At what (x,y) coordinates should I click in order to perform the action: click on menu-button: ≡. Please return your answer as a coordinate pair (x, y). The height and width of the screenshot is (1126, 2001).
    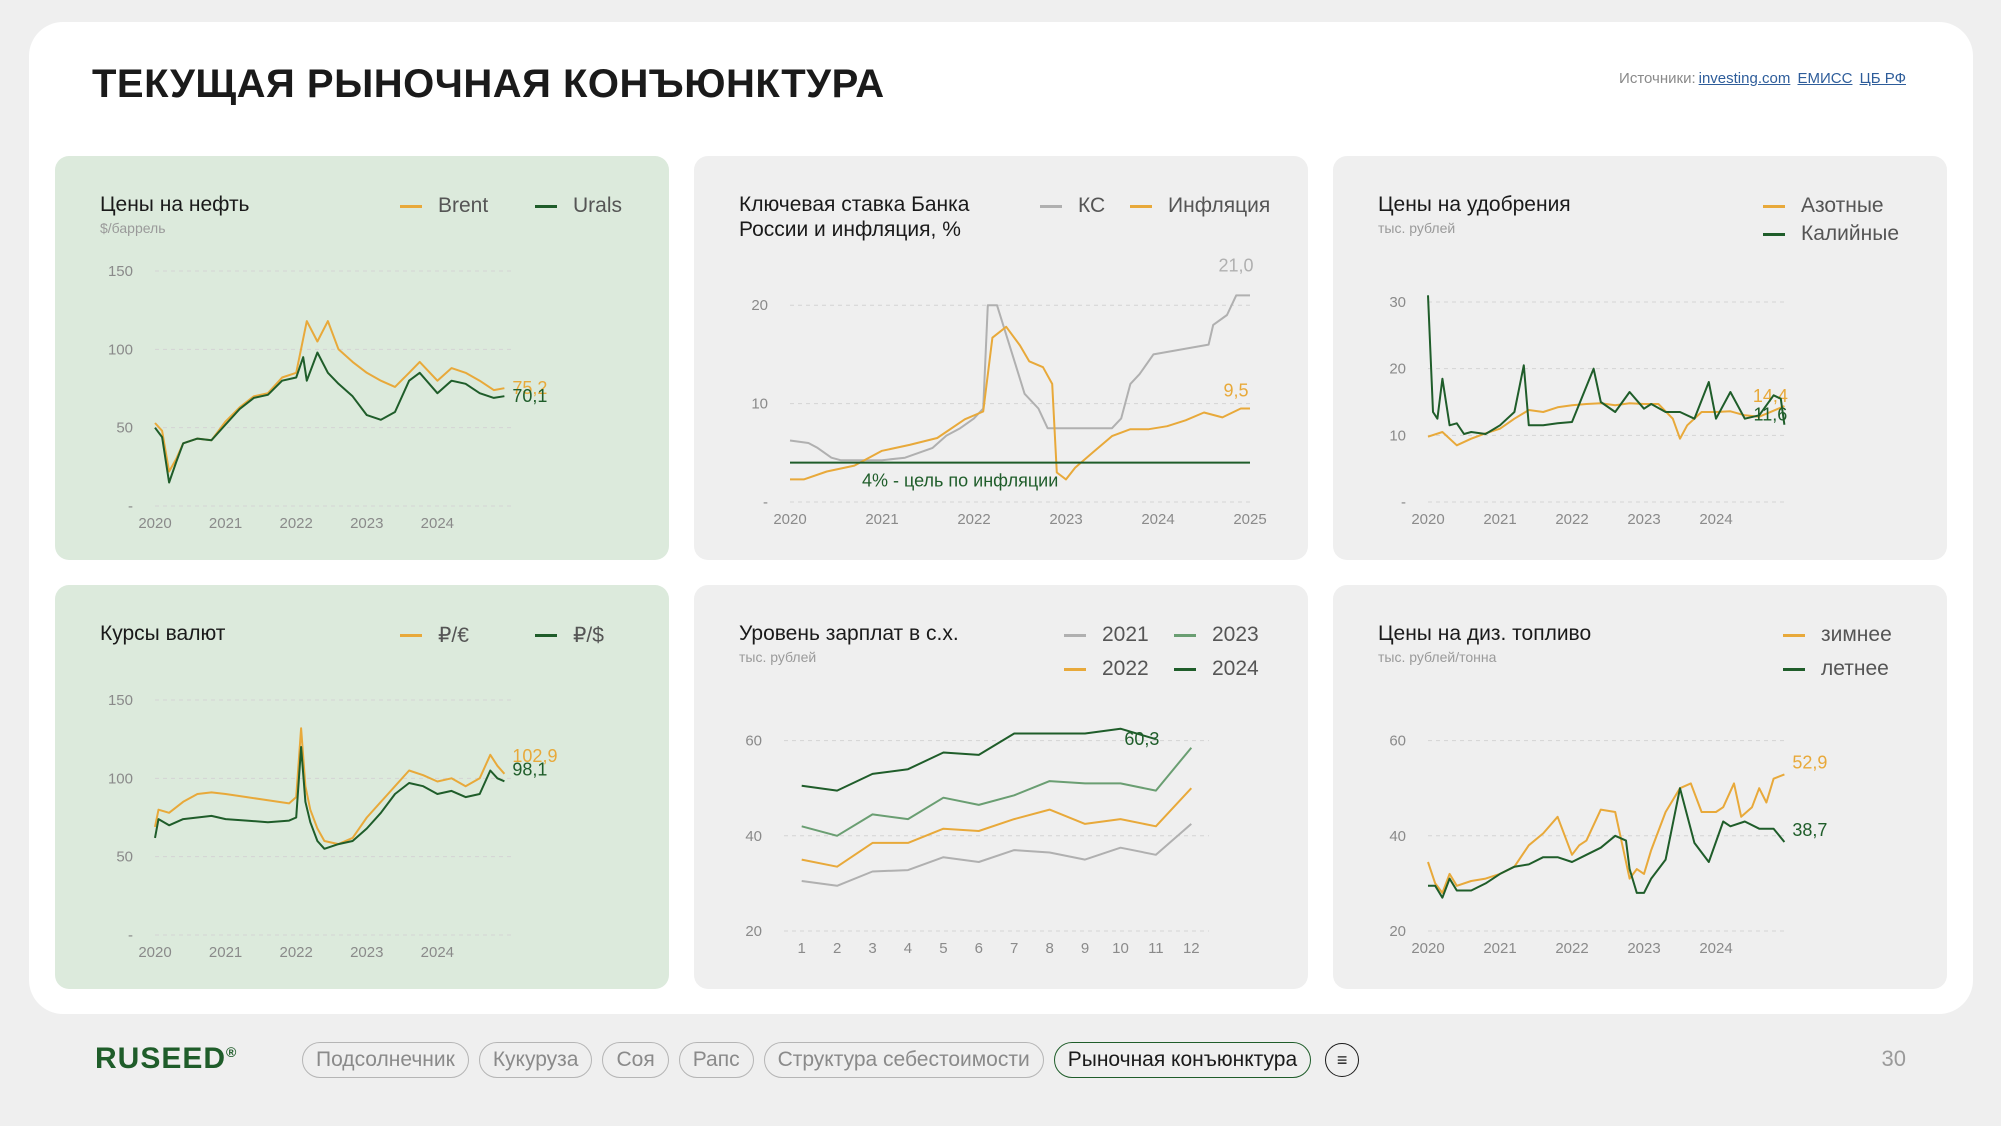
    Looking at the image, I should click on (1342, 1060).